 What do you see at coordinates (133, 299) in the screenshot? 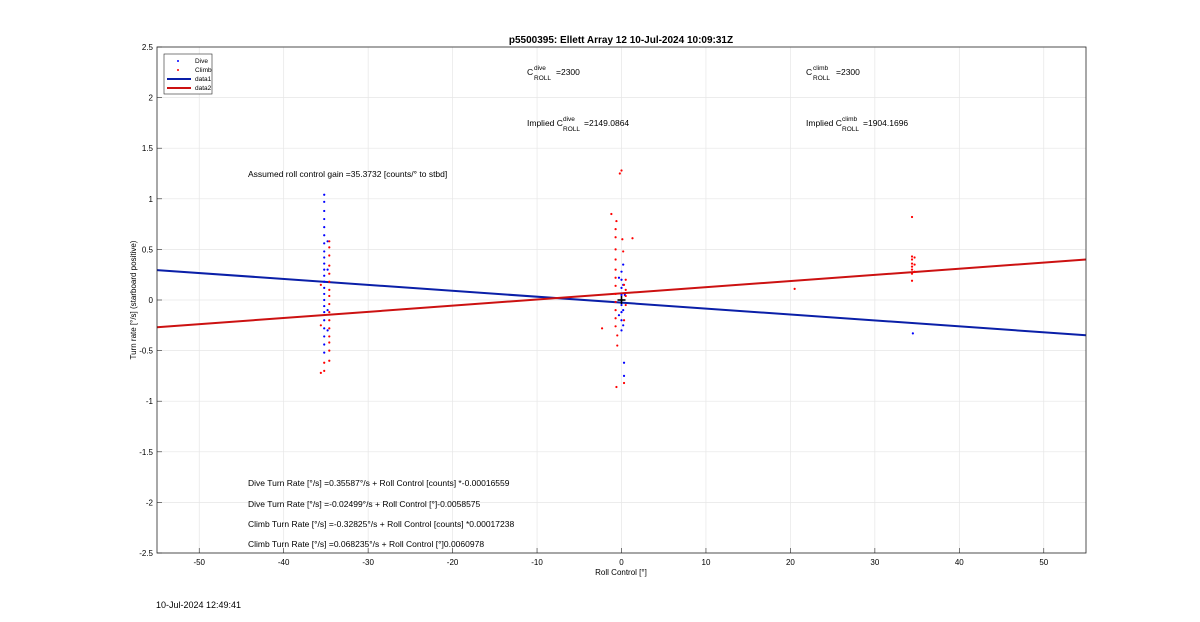
I see `y-axis-label: Turn rate [°/s] (starboard positive)` at bounding box center [133, 299].